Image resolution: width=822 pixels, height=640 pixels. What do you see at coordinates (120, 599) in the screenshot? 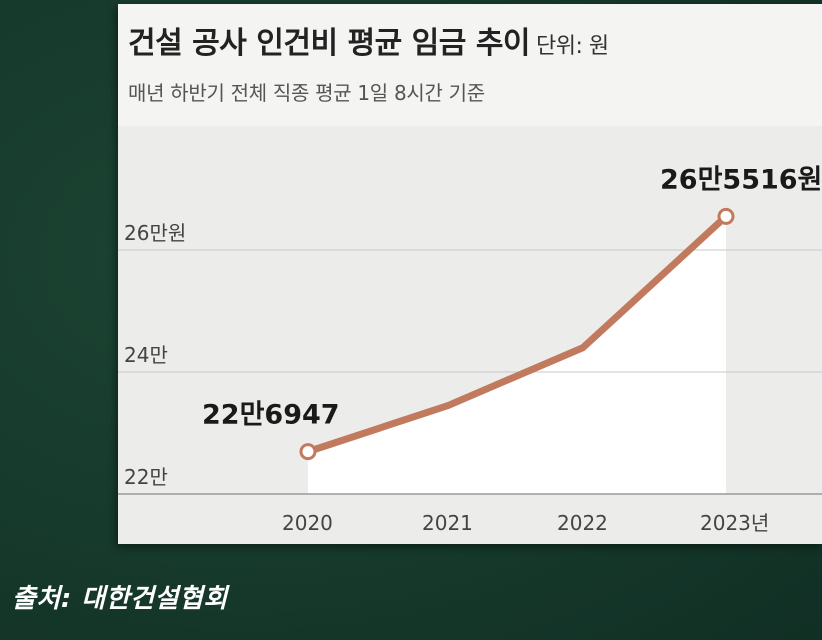
I see `source-caption: 출처: 대한건설협회` at bounding box center [120, 599].